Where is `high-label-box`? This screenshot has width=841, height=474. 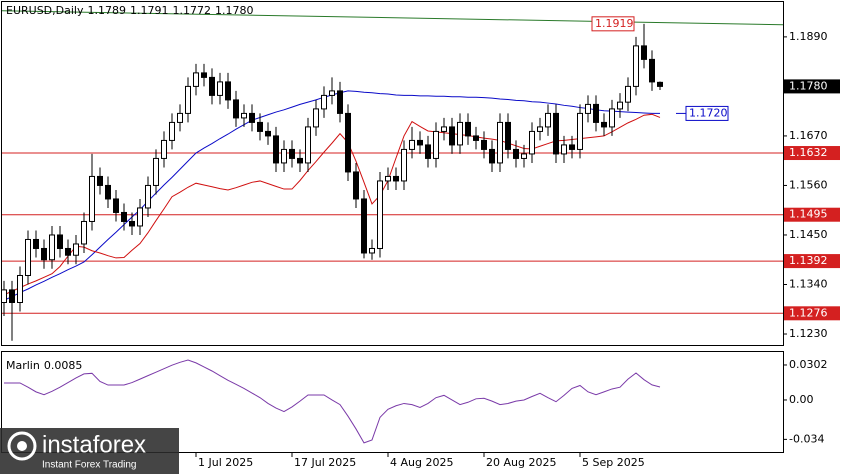 high-label-box is located at coordinates (613, 24).